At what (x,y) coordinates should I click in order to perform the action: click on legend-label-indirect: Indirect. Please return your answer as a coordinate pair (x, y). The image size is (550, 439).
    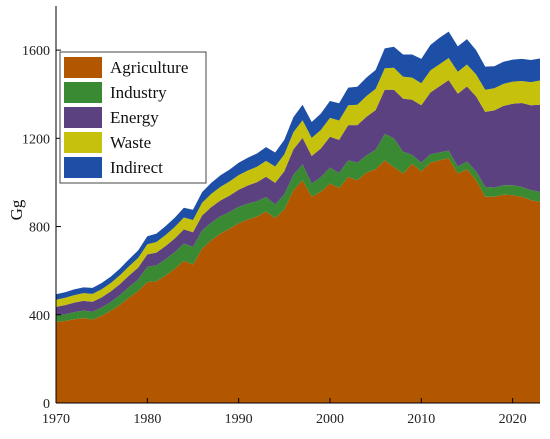
    Looking at the image, I should click on (136, 167).